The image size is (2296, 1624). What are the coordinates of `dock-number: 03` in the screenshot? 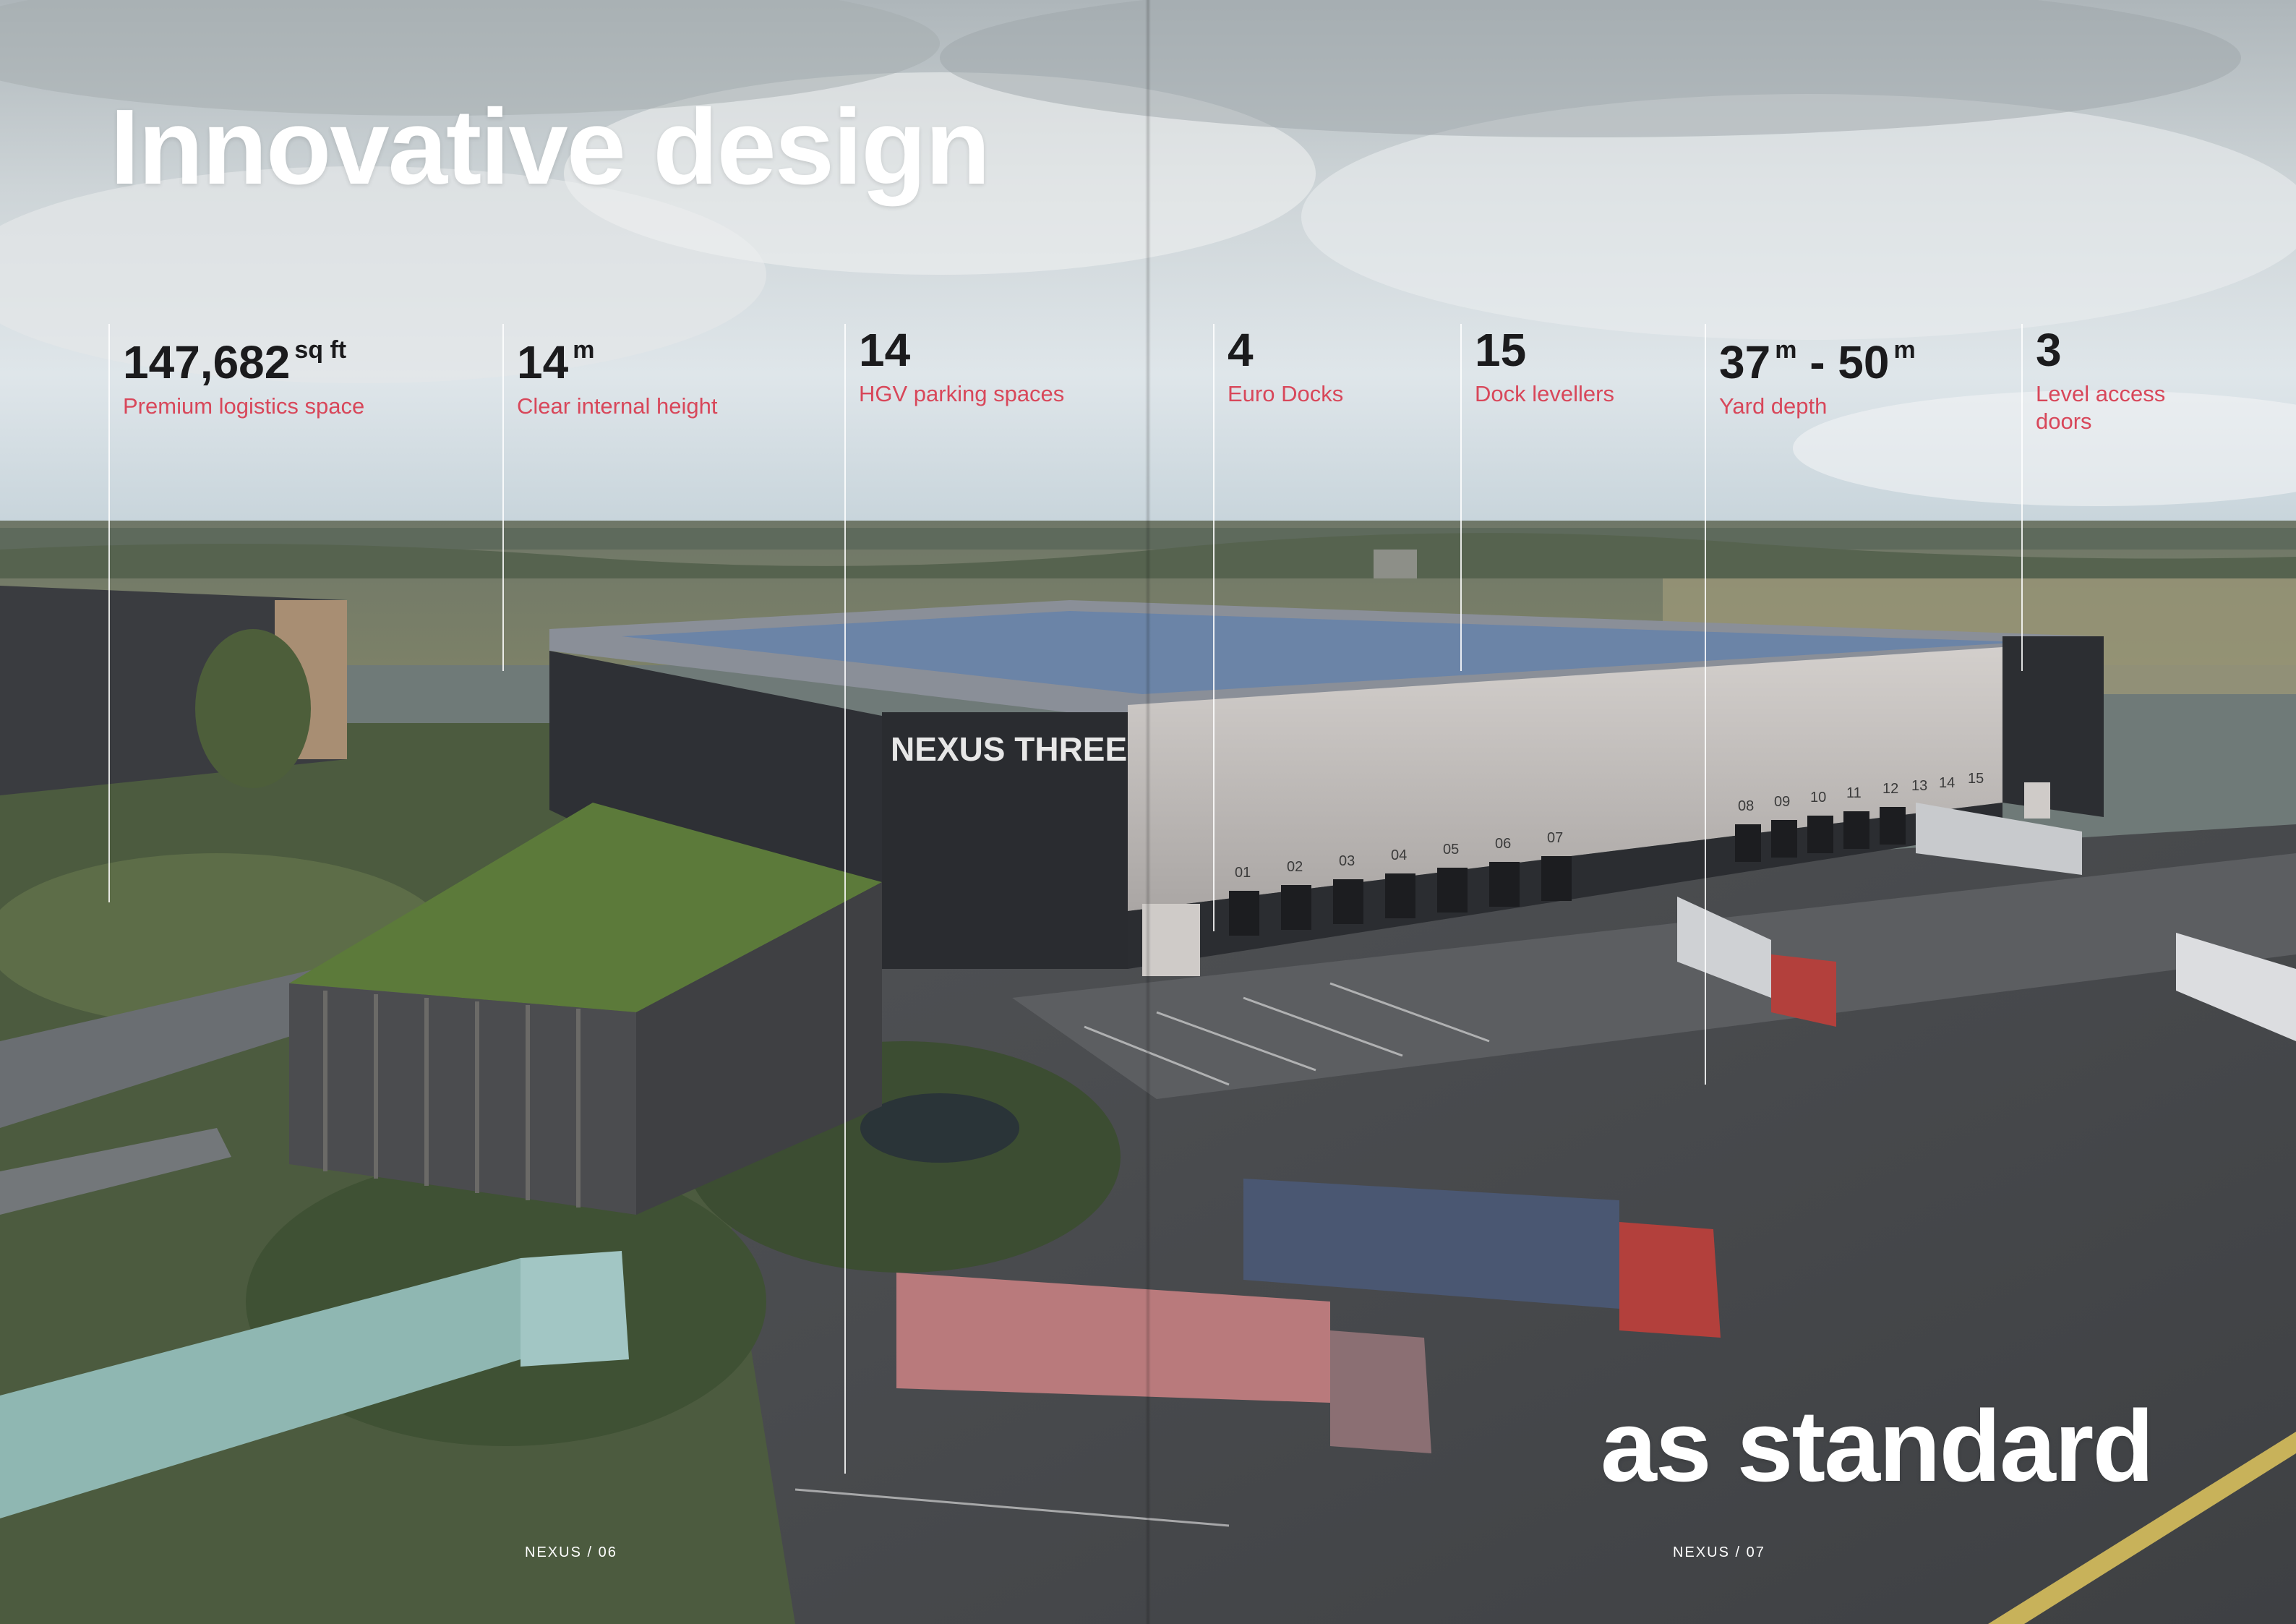 It's located at (1347, 861).